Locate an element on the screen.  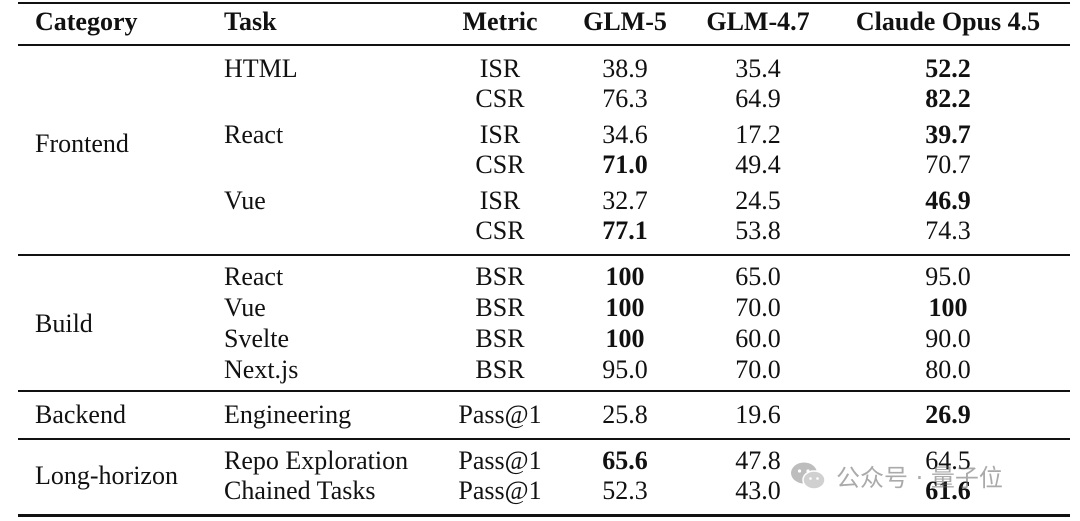
glm47-cell: 53.8 is located at coordinates (758, 230).